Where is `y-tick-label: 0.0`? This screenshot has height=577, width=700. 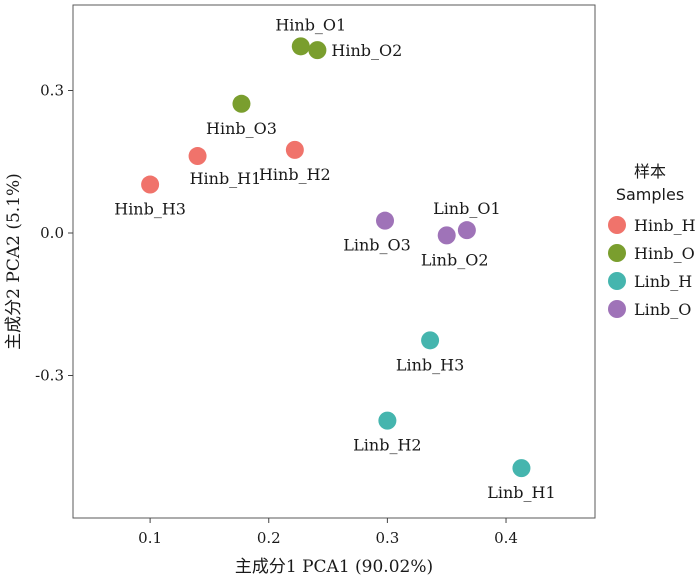 y-tick-label: 0.0 is located at coordinates (52, 233).